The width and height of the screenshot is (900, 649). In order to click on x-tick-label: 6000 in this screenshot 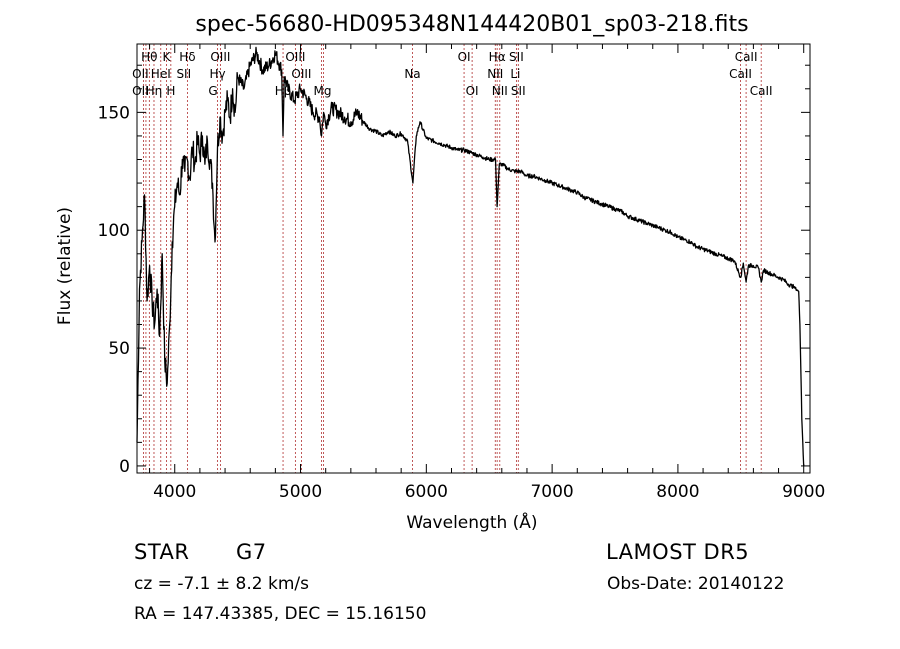, I will do `click(426, 492)`.